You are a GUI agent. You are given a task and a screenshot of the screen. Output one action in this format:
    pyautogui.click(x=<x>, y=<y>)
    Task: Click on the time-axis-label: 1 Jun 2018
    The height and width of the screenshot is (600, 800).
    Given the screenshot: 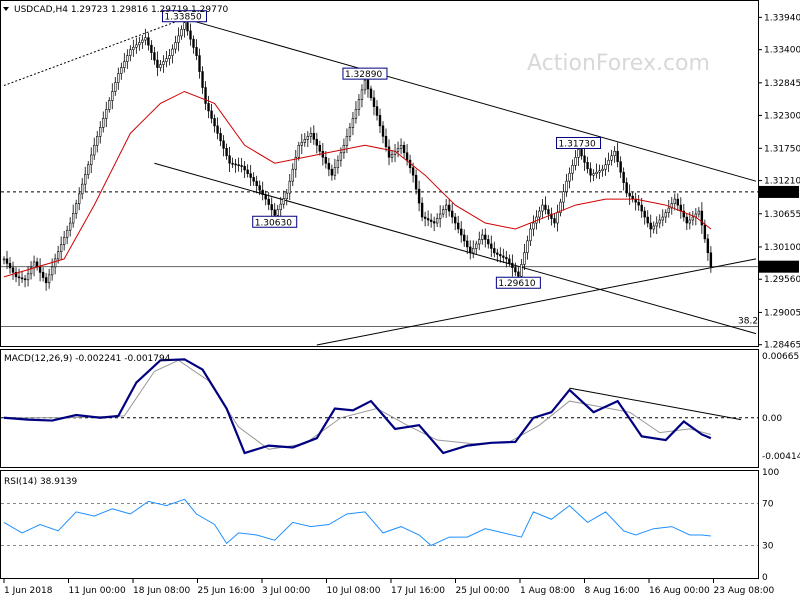 What is the action you would take?
    pyautogui.click(x=28, y=591)
    